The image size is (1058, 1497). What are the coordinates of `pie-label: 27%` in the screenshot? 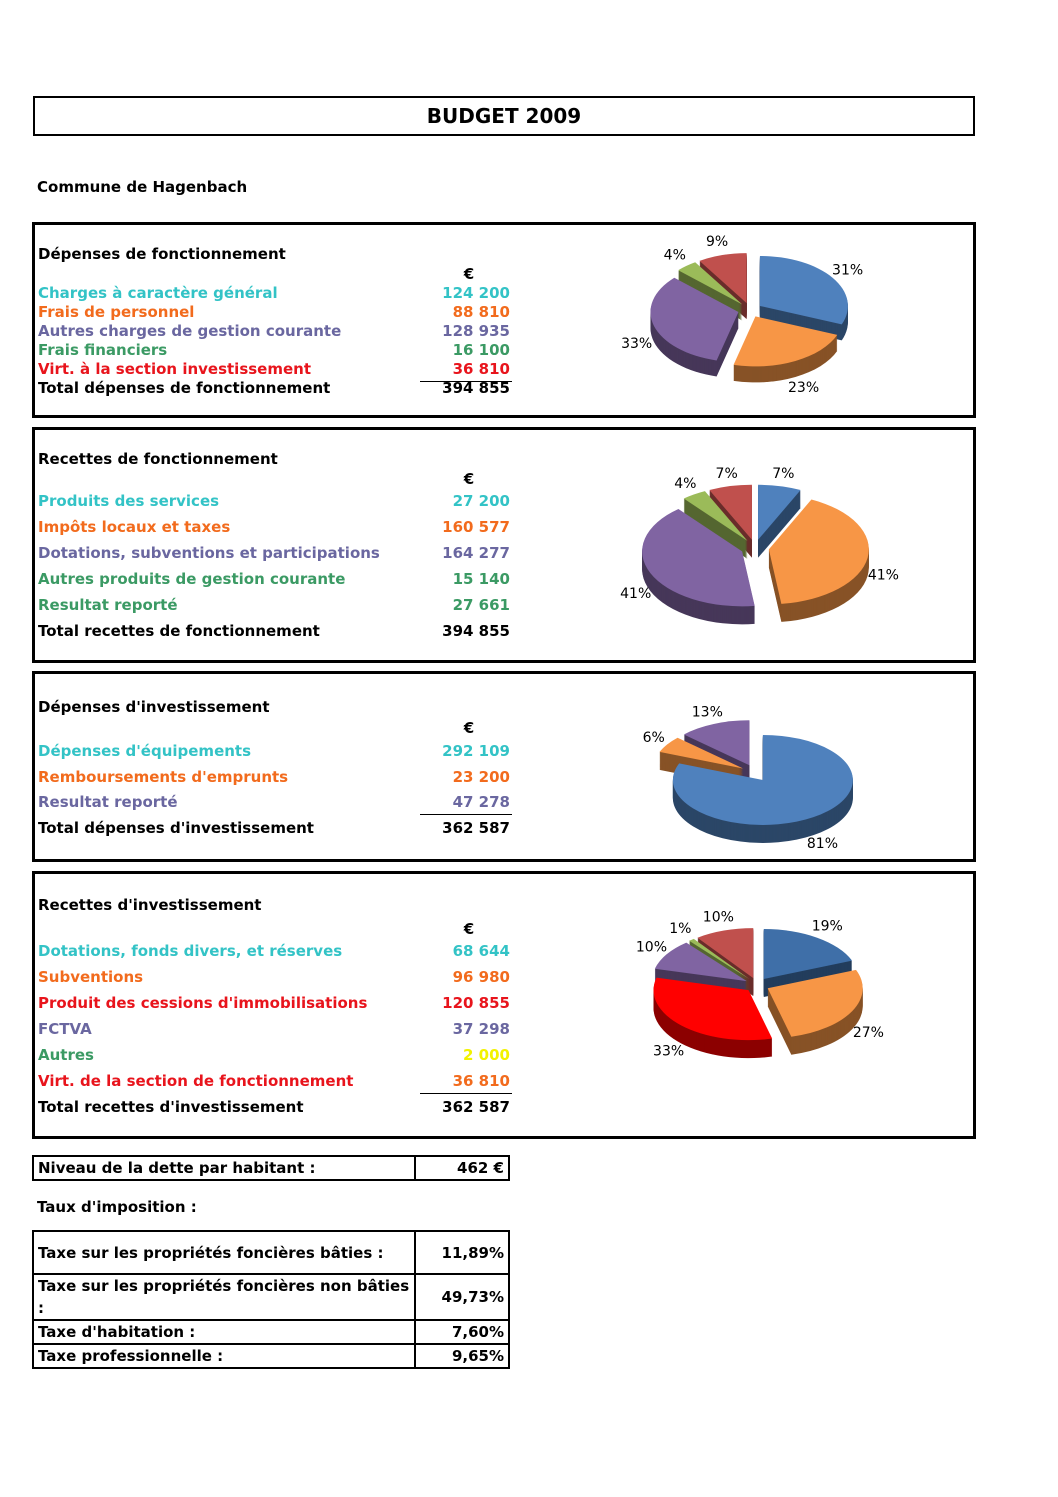 It's located at (868, 1033).